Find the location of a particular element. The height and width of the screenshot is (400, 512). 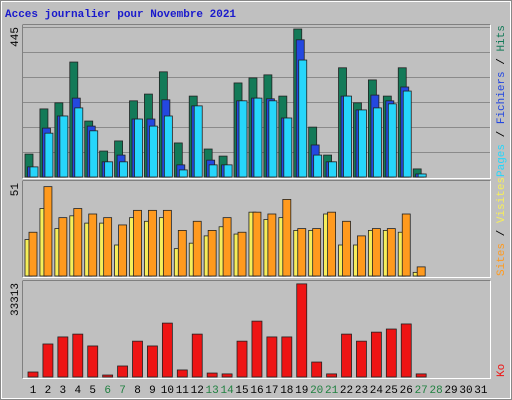

x-tick-label: 5 is located at coordinates (92, 391).